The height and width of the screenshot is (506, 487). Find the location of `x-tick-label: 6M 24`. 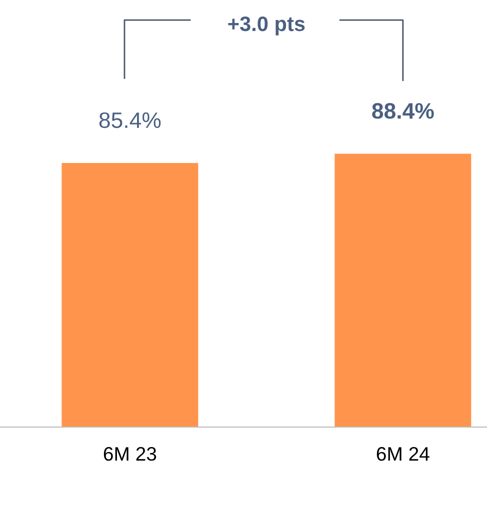

x-tick-label: 6M 24 is located at coordinates (403, 454).